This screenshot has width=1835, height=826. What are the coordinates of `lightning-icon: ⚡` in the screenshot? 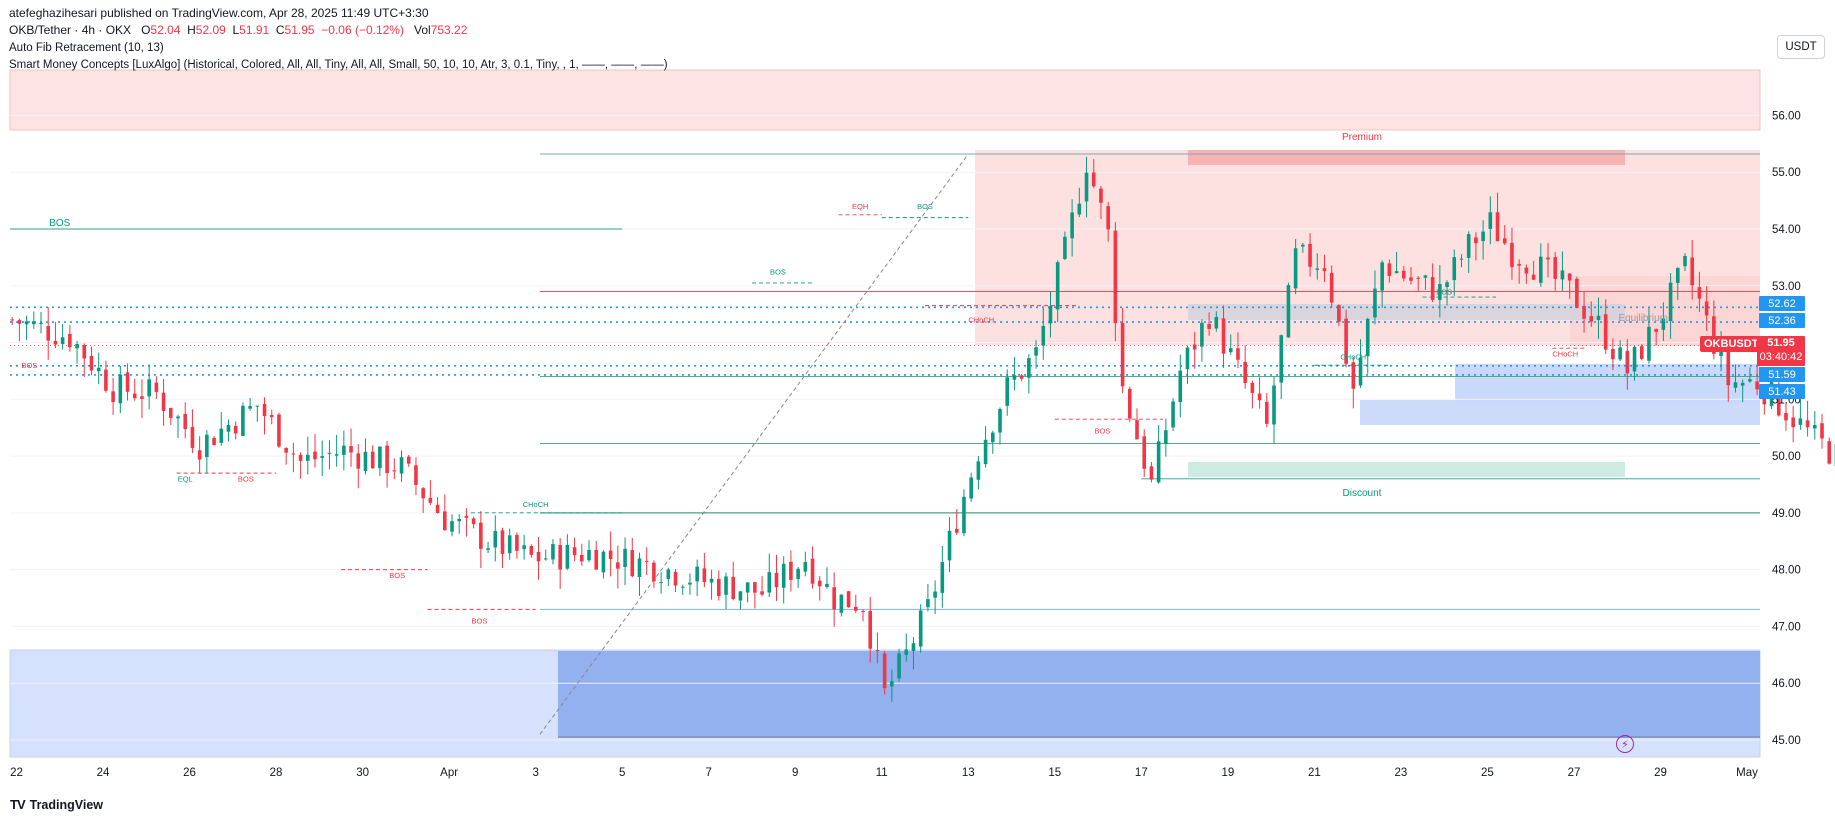 It's located at (1625, 744).